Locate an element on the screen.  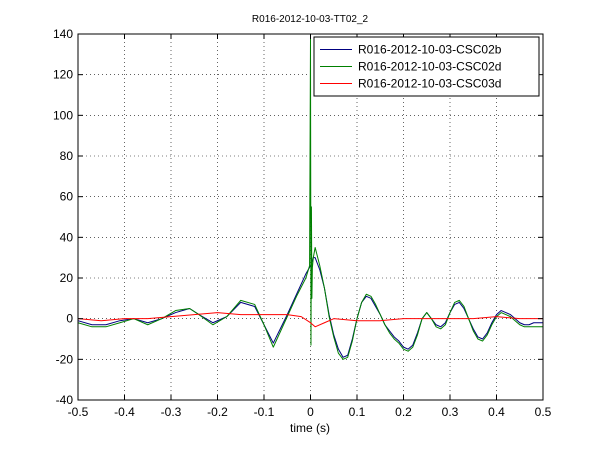
y-tick-label: 120 is located at coordinates (63, 75).